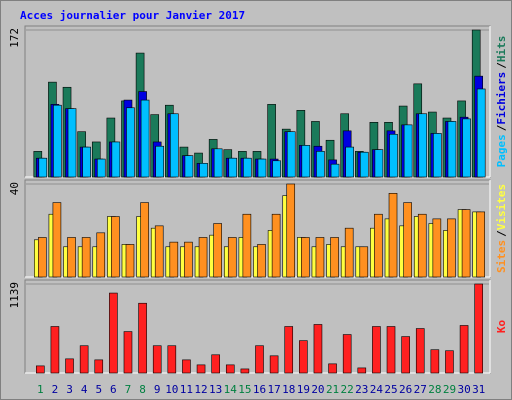 The image size is (512, 400). Describe the element at coordinates (186, 389) in the screenshot. I see `x-tick-label: 11` at that location.